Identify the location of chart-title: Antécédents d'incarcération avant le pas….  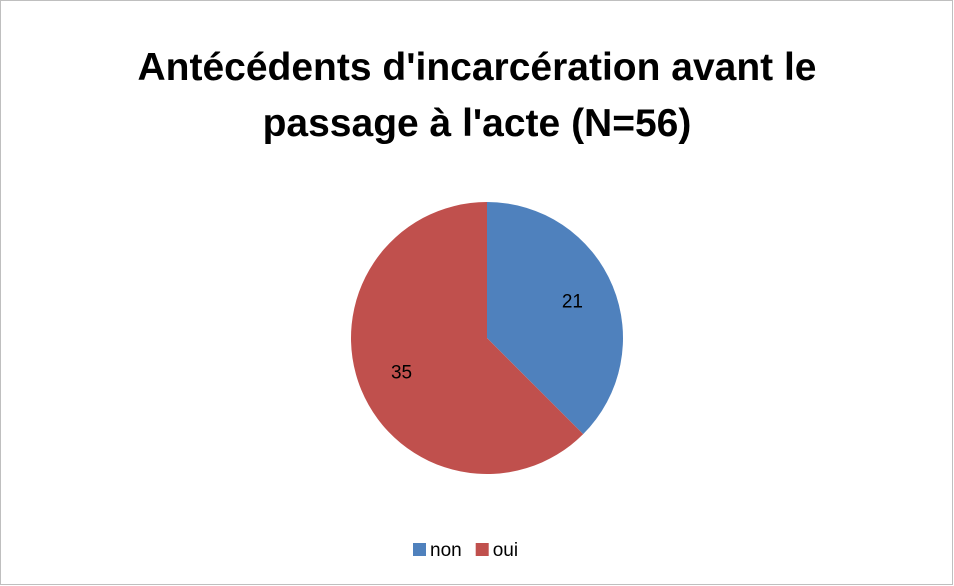
(477, 95).